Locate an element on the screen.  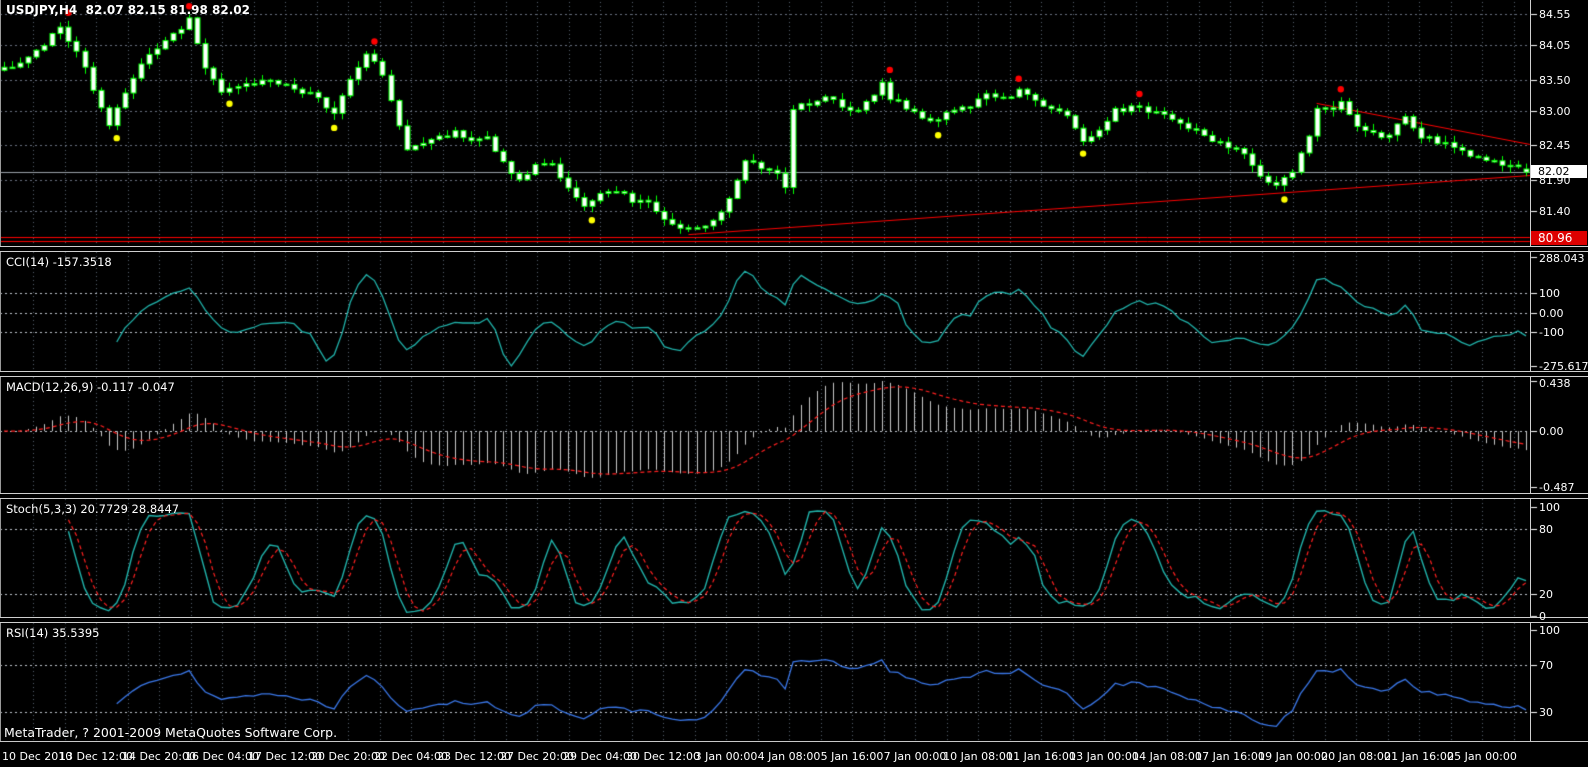
time-axis-label: 30 Dec 12:00 is located at coordinates (663, 756).